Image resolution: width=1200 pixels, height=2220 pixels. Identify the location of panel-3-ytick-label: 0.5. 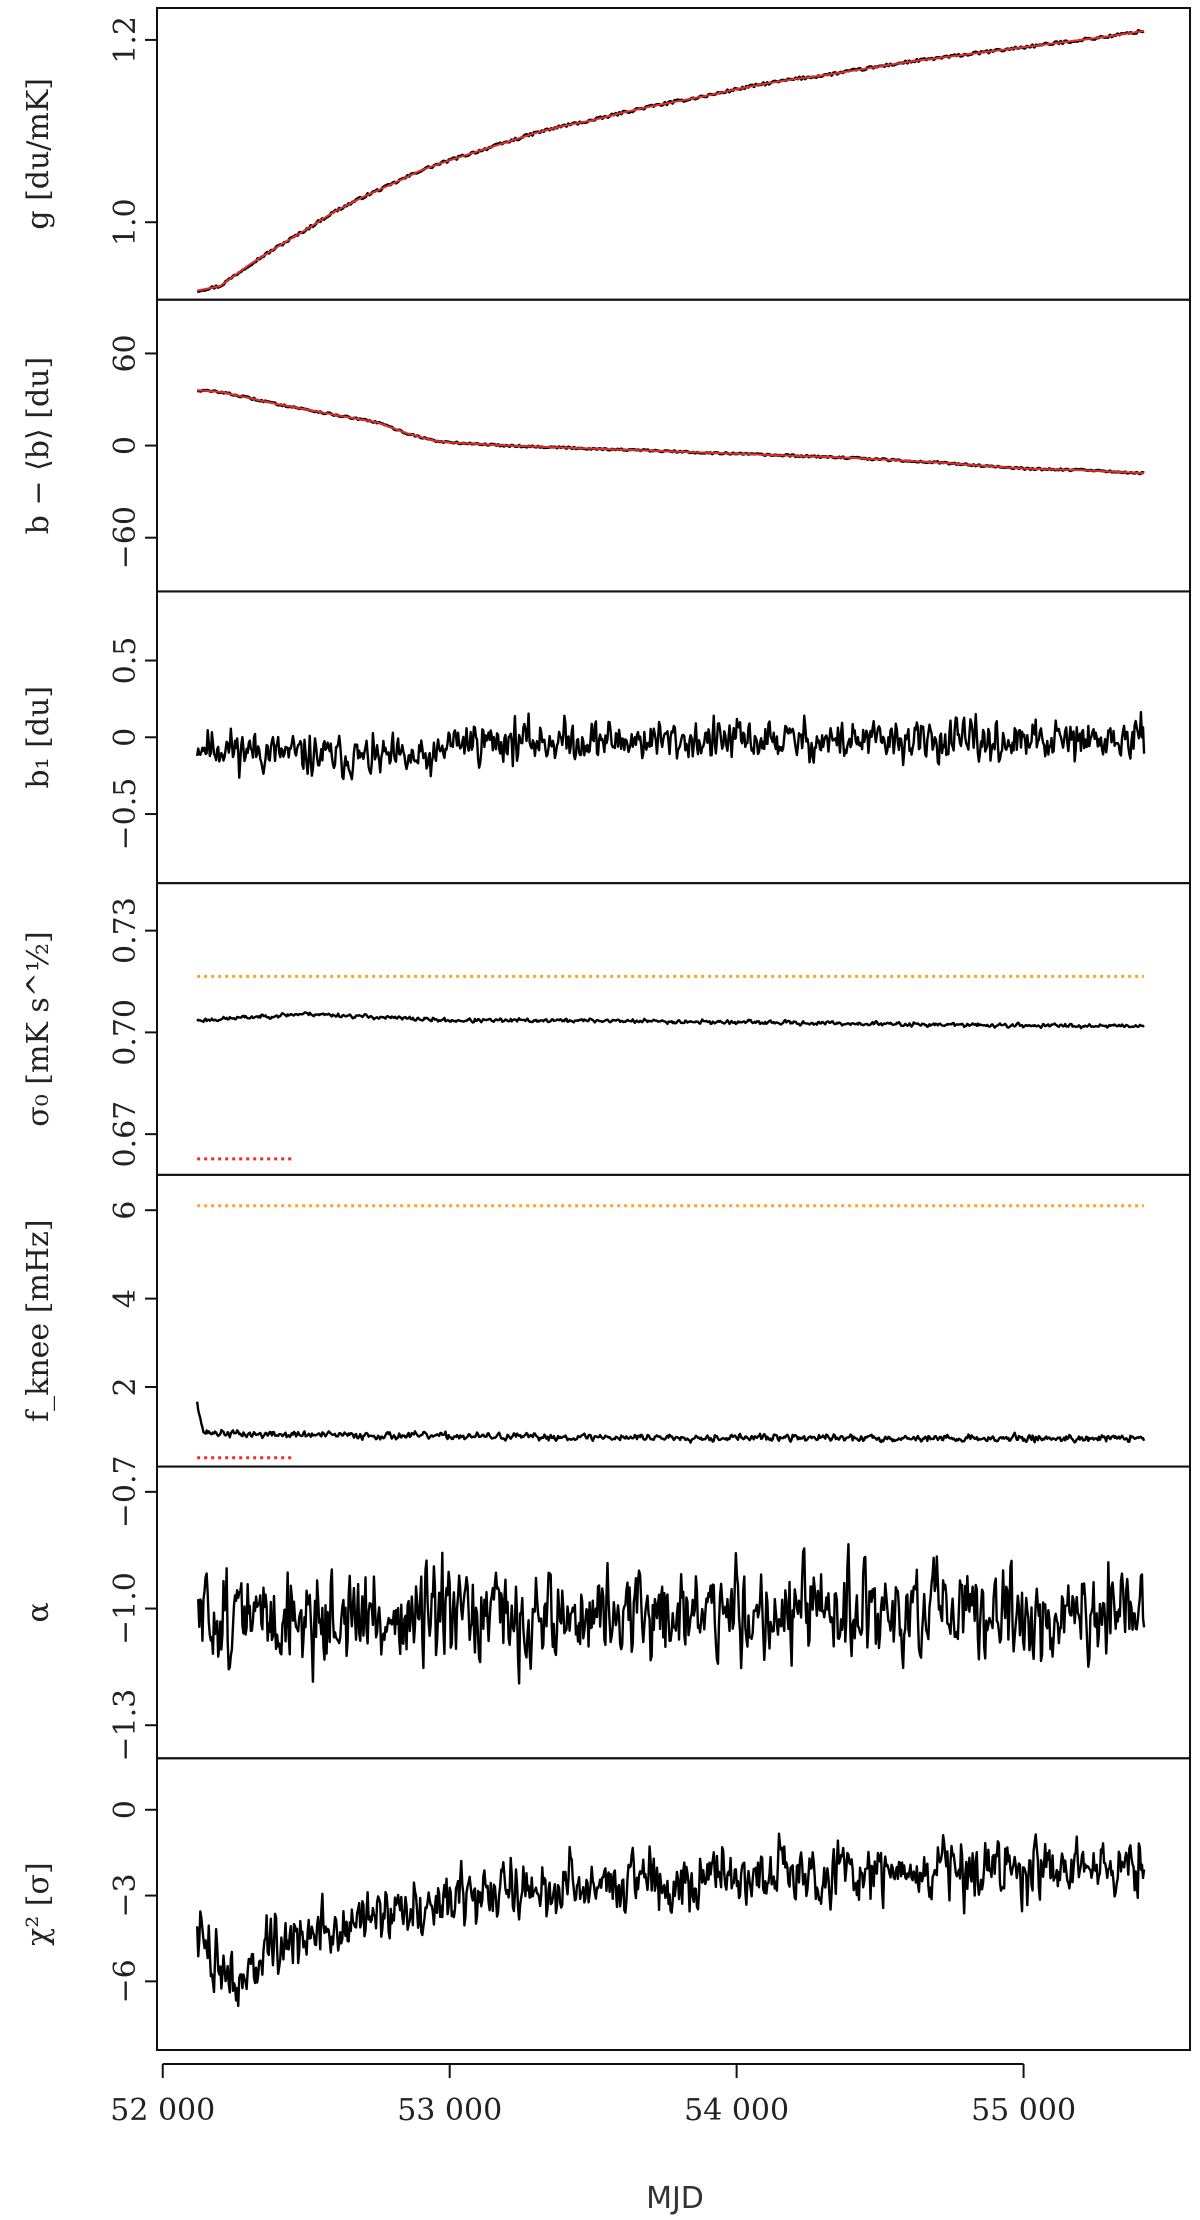
(125, 661).